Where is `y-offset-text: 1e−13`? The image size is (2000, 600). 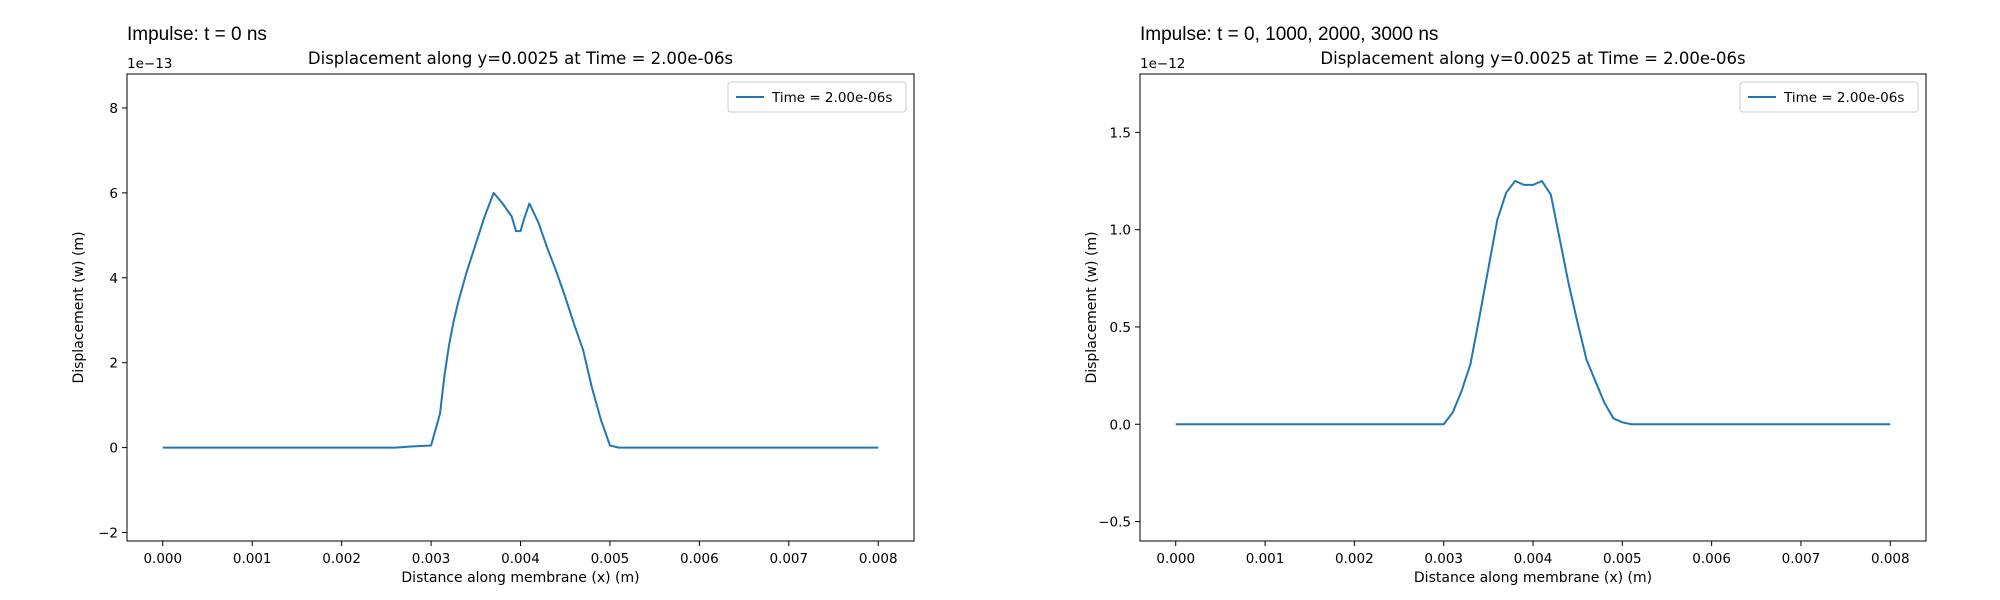 y-offset-text: 1e−13 is located at coordinates (149, 64).